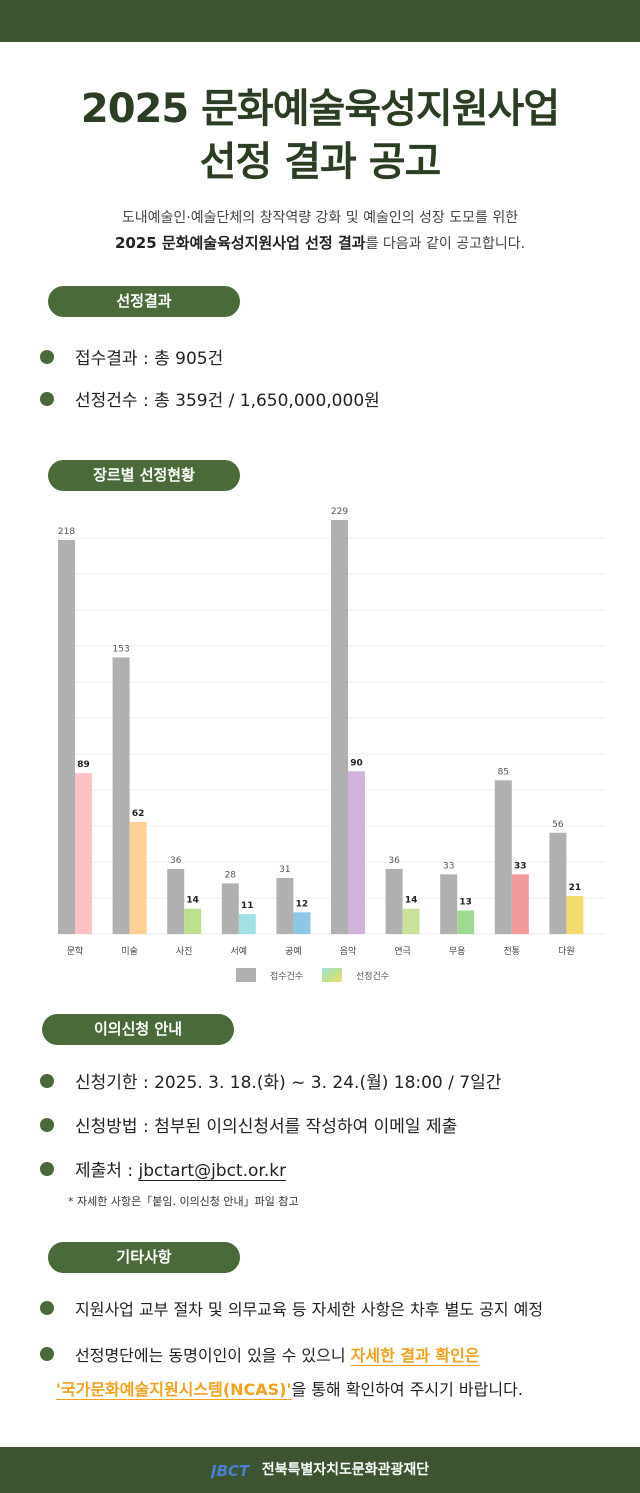 This screenshot has height=1493, width=640. Describe the element at coordinates (309, 1309) in the screenshot. I see `list-item-text: 지원사업 교부 절차 및 의무교육 등 자세한 사항은 차후 별도 공지 예정` at that location.